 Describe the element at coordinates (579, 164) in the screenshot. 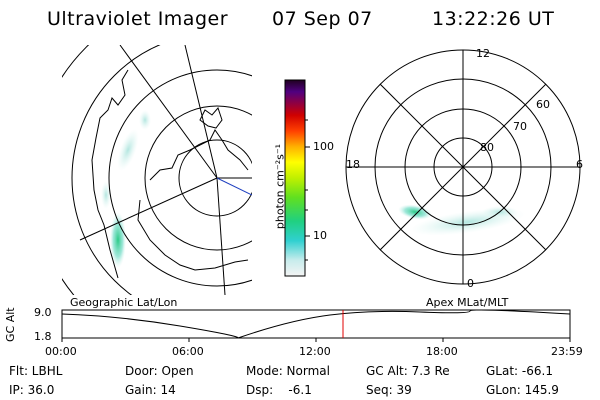

I see `mlt-label-6: 6` at that location.